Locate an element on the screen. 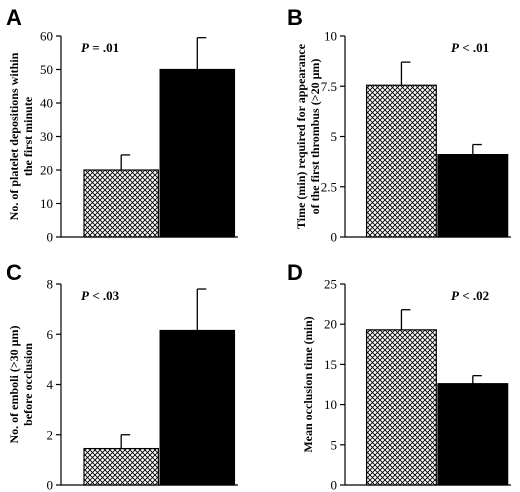  y-tick-label: 30 is located at coordinates (46, 136).